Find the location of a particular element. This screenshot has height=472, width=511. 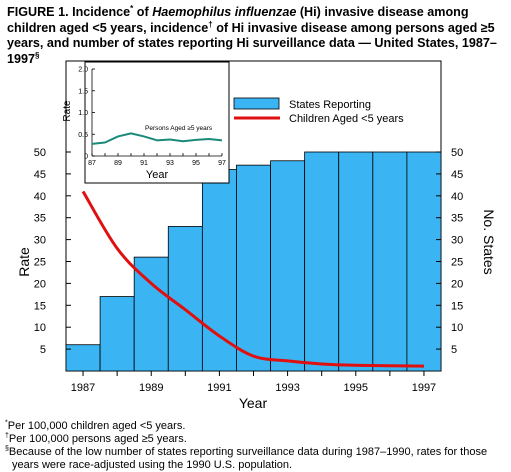

right-tick-label: 40 is located at coordinates (457, 197).